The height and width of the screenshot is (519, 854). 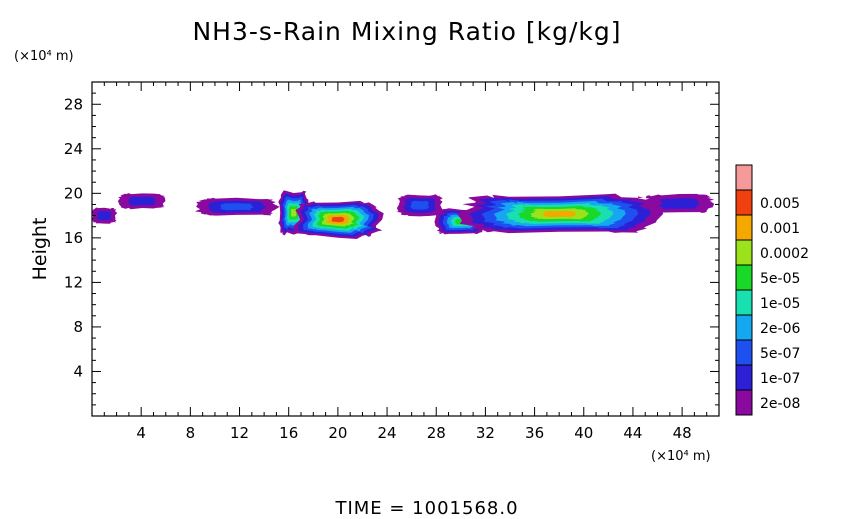 What do you see at coordinates (44, 56) in the screenshot?
I see `y-unit-label: (×10⁴ m)` at bounding box center [44, 56].